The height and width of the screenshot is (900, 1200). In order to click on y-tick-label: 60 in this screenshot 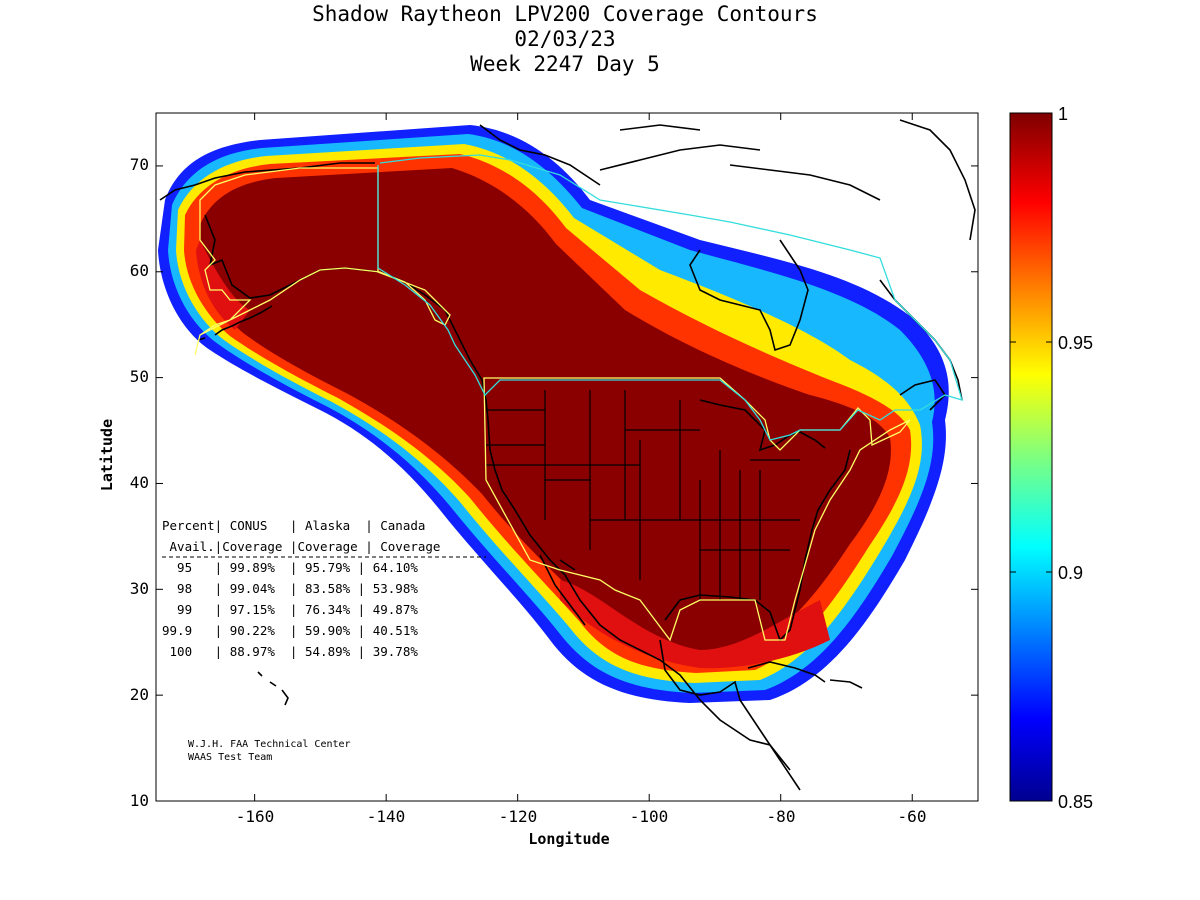, I will do `click(139, 270)`.